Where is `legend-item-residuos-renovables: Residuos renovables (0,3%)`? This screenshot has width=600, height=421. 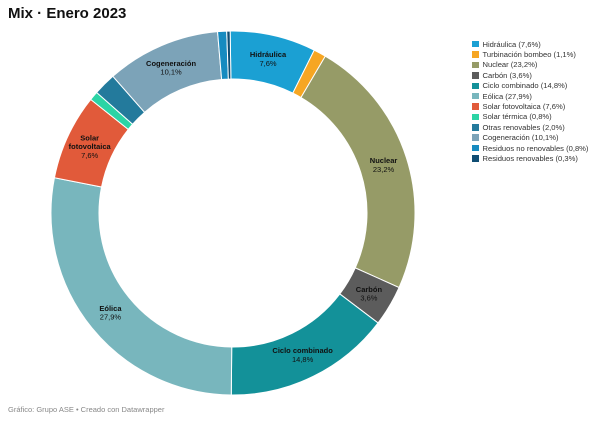 legend-item-residuos-renovables: Residuos renovables (0,3%) is located at coordinates (535, 158).